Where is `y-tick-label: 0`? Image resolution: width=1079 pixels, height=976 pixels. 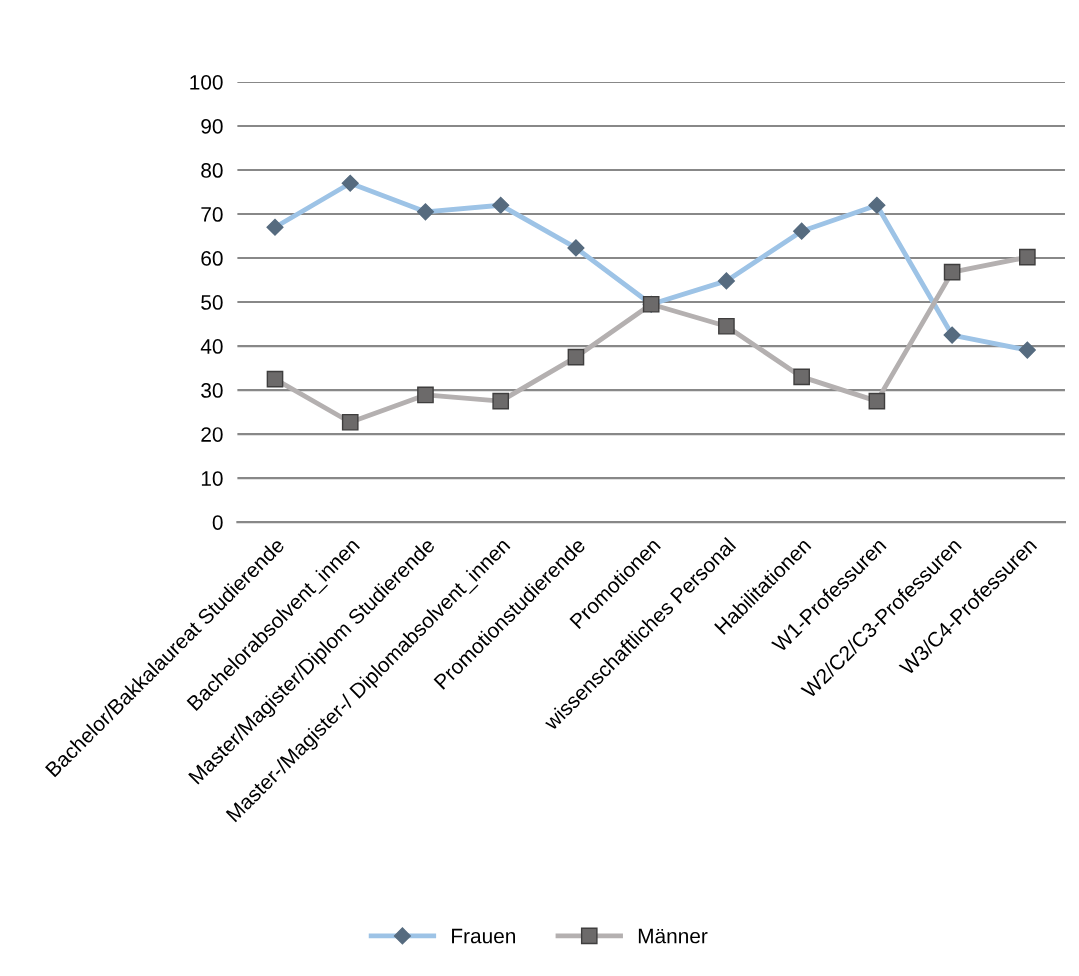
y-tick-label: 0 is located at coordinates (217, 522).